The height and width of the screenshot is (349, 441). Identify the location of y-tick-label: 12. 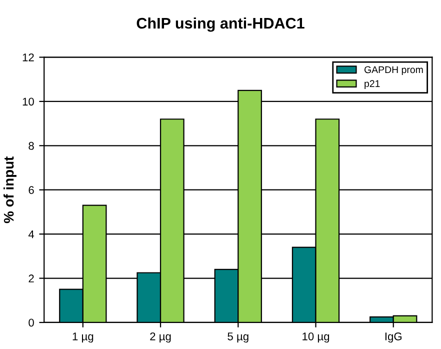
(28, 58).